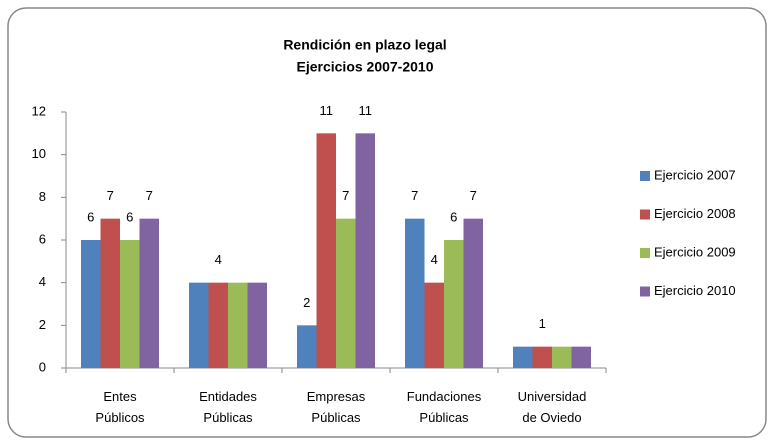  I want to click on chart-title: Rendición en plazo legal, so click(364, 45).